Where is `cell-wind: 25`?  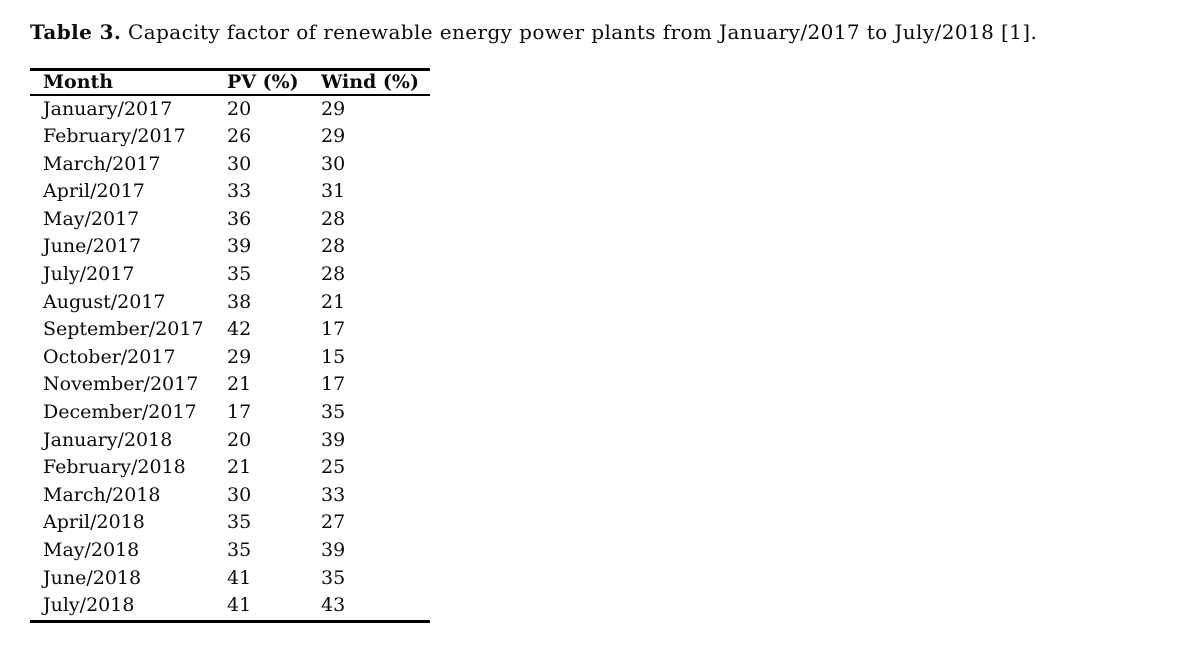
cell-wind: 25 is located at coordinates (333, 467).